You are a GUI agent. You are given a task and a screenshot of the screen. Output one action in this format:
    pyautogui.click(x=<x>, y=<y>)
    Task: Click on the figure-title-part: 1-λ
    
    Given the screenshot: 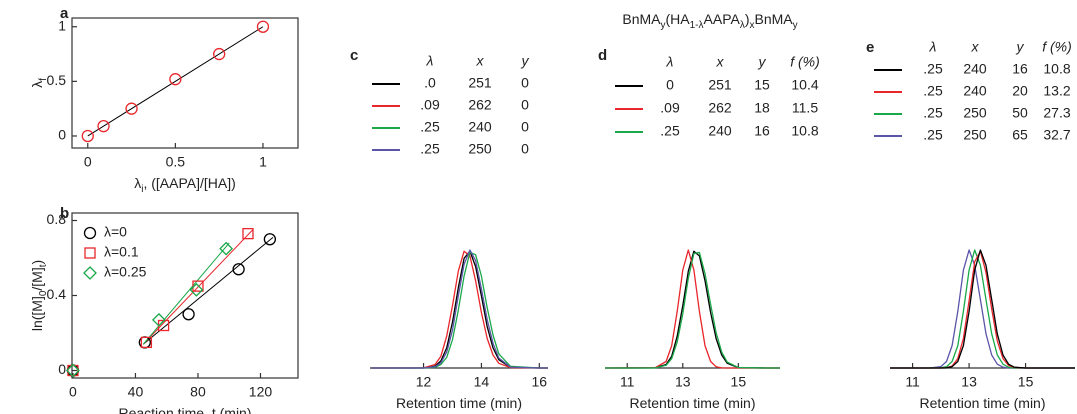 What is the action you would take?
    pyautogui.click(x=697, y=25)
    